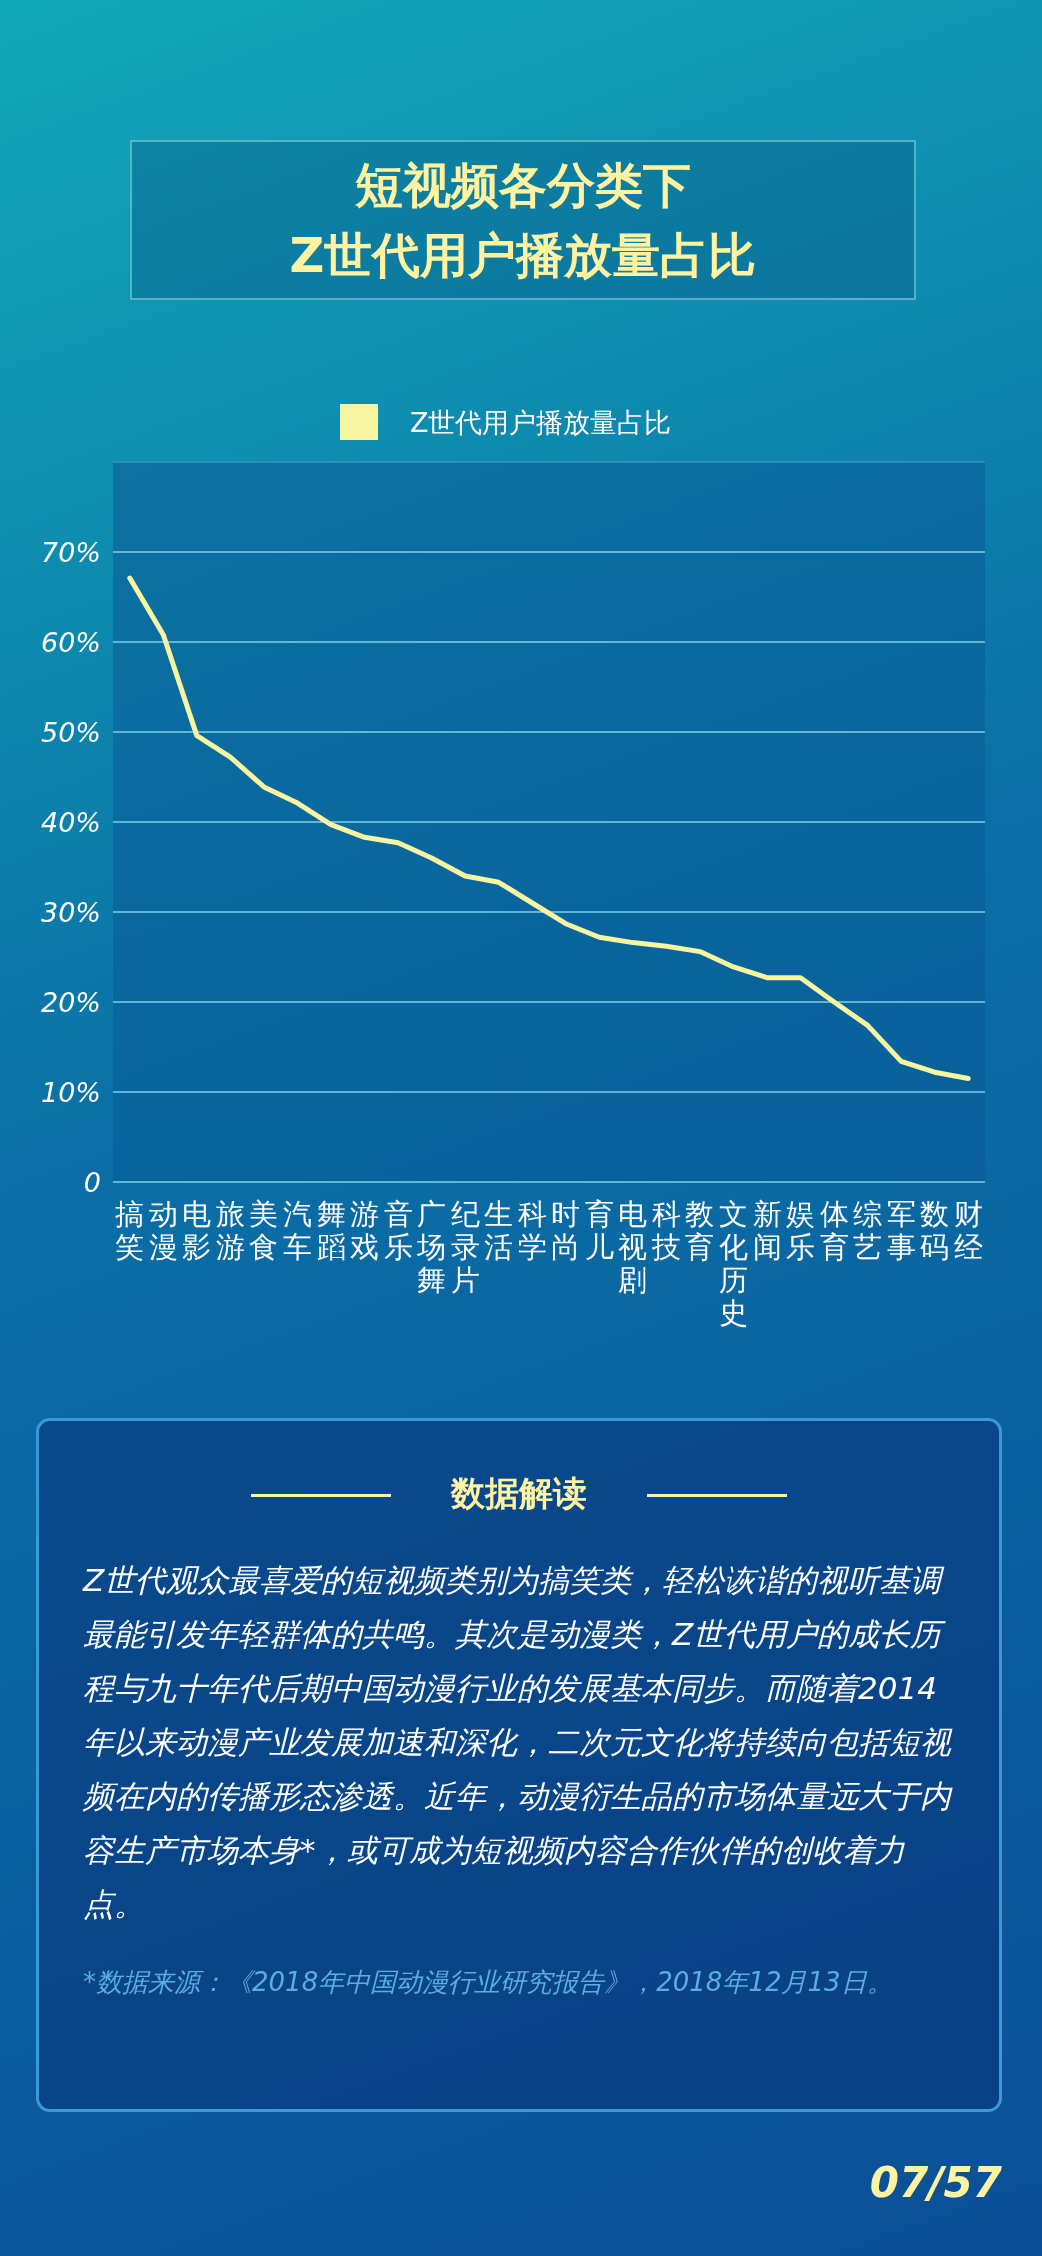 This screenshot has height=2256, width=1042. What do you see at coordinates (92, 1182) in the screenshot?
I see `y-tick-label: 0` at bounding box center [92, 1182].